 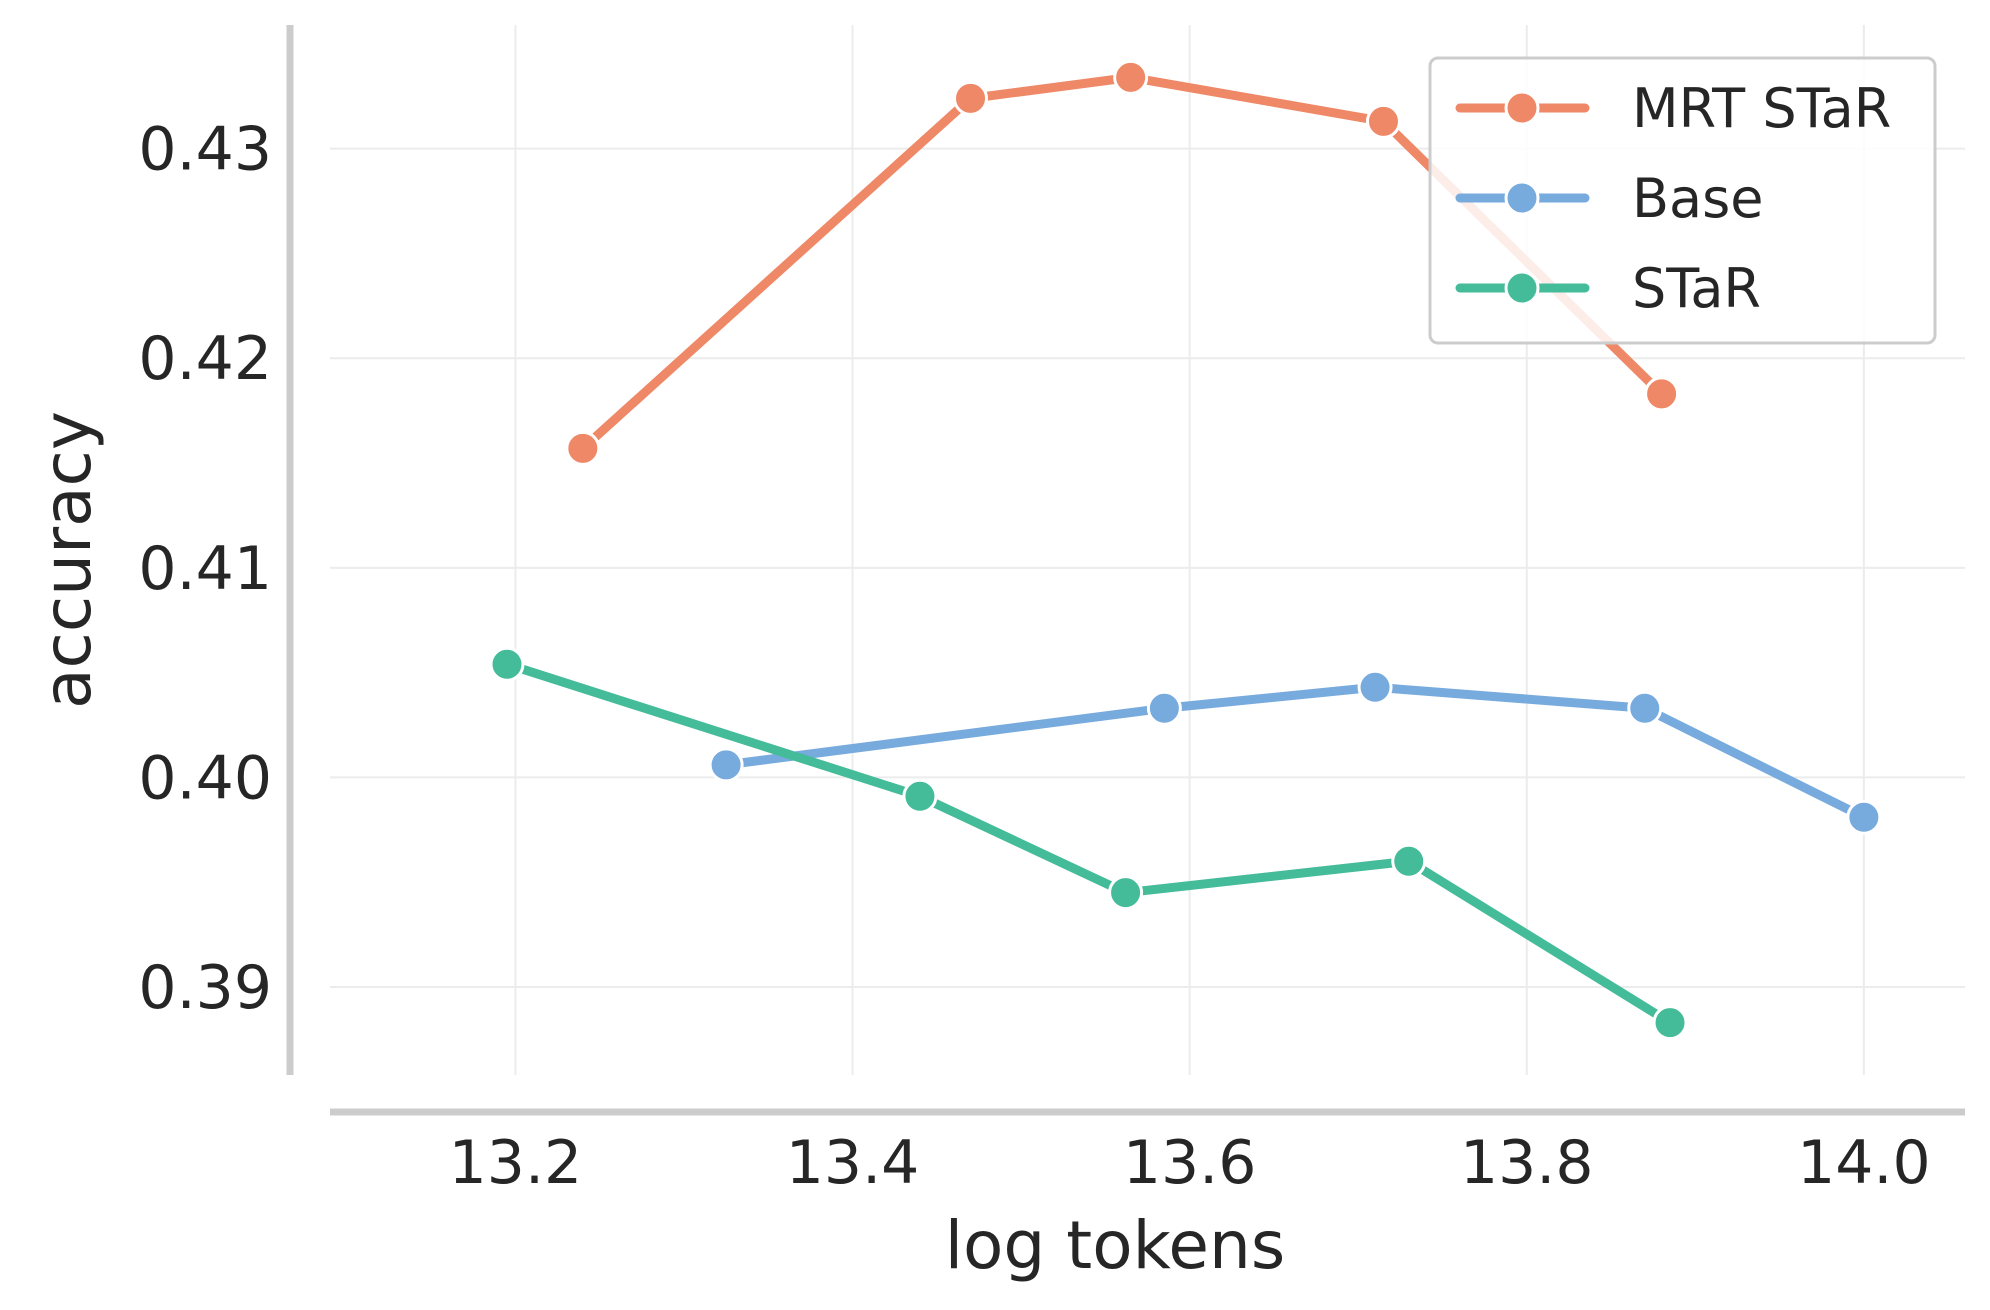 What do you see at coordinates (853, 1163) in the screenshot?
I see `x-tick-label: 13.4` at bounding box center [853, 1163].